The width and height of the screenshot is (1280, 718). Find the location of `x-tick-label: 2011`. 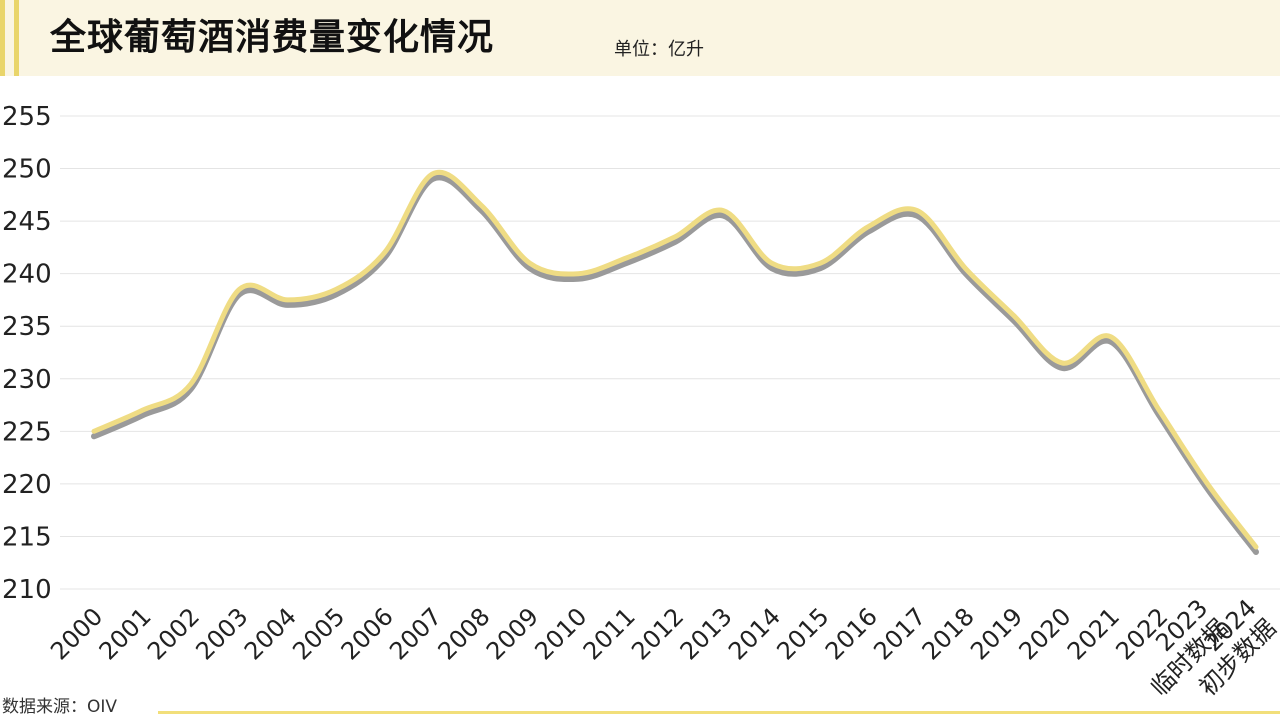

x-tick-label: 2011 is located at coordinates (609, 633).